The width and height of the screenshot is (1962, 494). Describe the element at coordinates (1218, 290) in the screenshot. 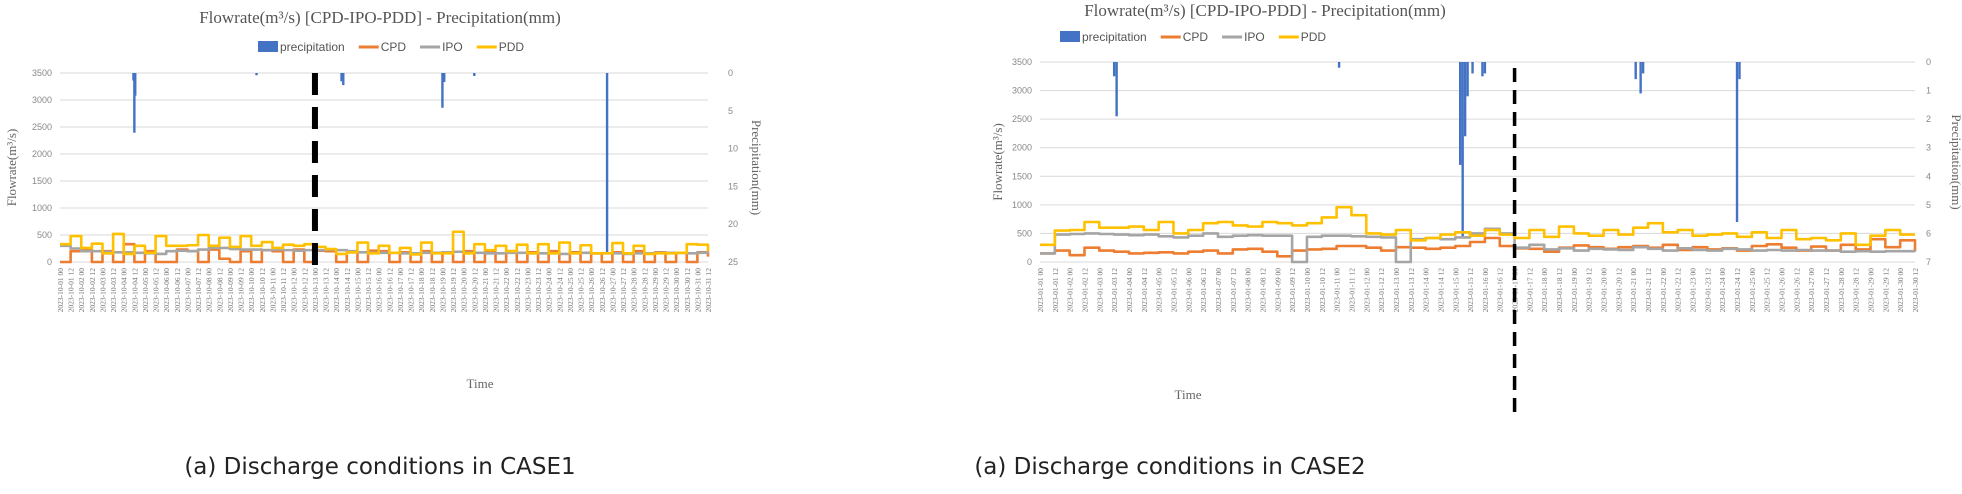

I see `x-tick-label: 2023-01-07 00` at that location.